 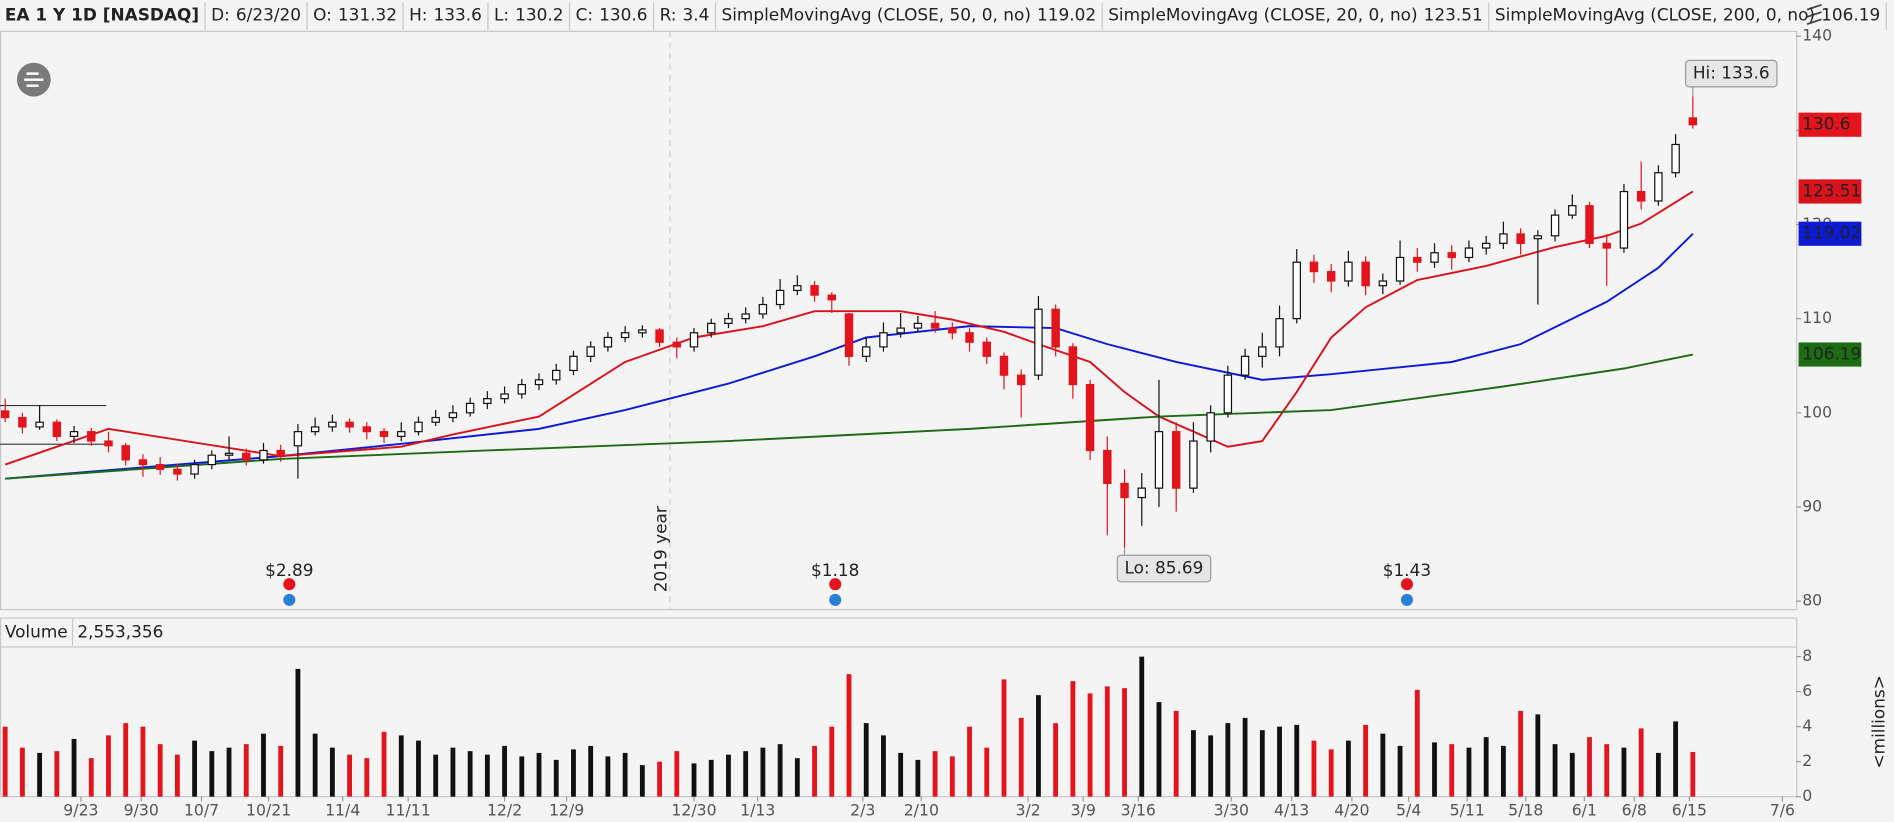 I want to click on legend-name: SimpleMovingAvg (CLOSE, 200, 0, no), so click(x=1655, y=15).